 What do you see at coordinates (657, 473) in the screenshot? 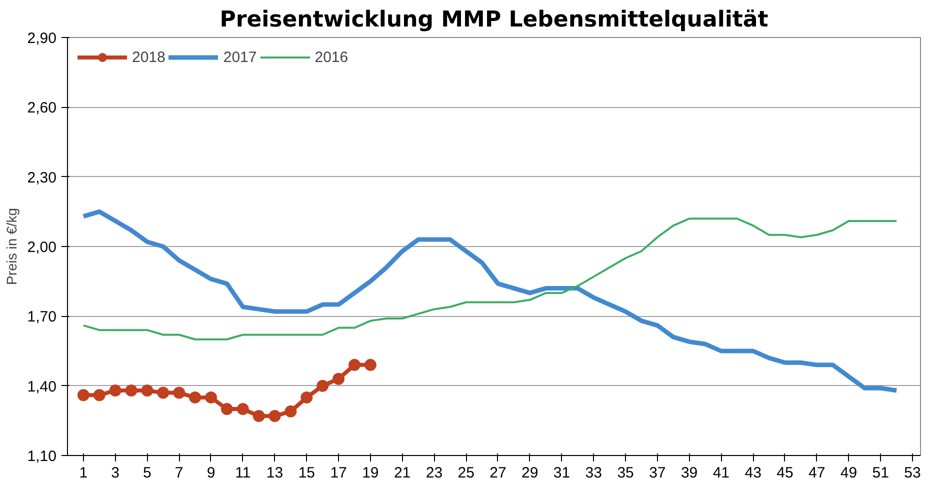
I see `x-tick-label: 37` at bounding box center [657, 473].